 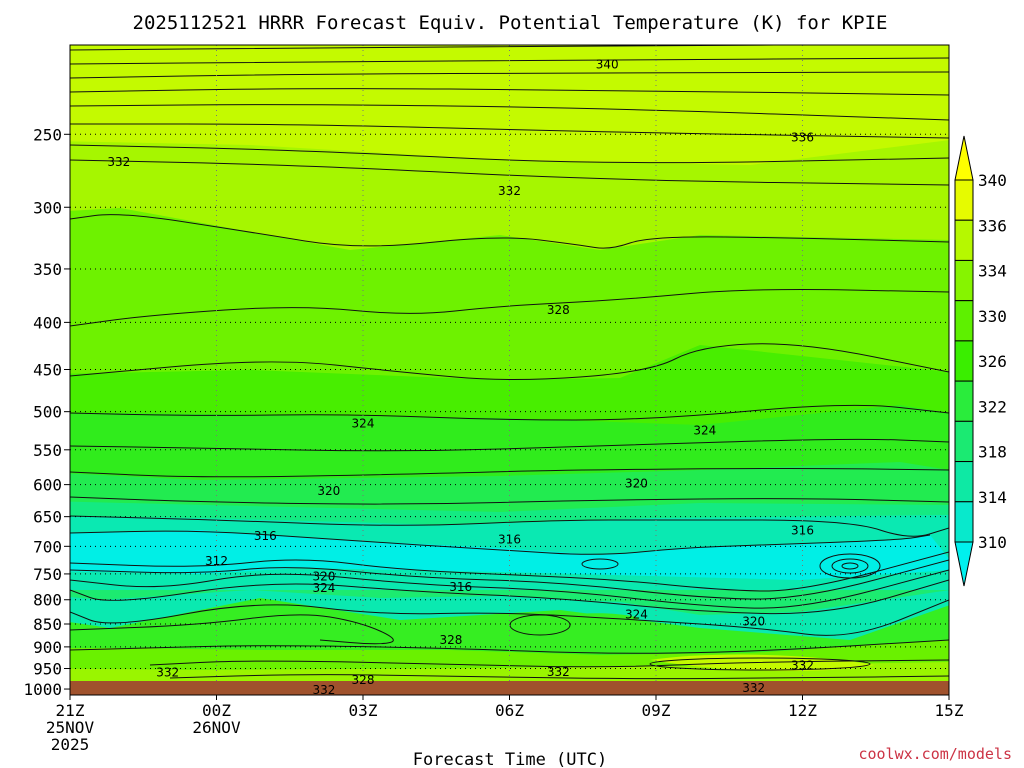 What do you see at coordinates (992, 316) in the screenshot?
I see `colorbar-label-330-3: 330` at bounding box center [992, 316].